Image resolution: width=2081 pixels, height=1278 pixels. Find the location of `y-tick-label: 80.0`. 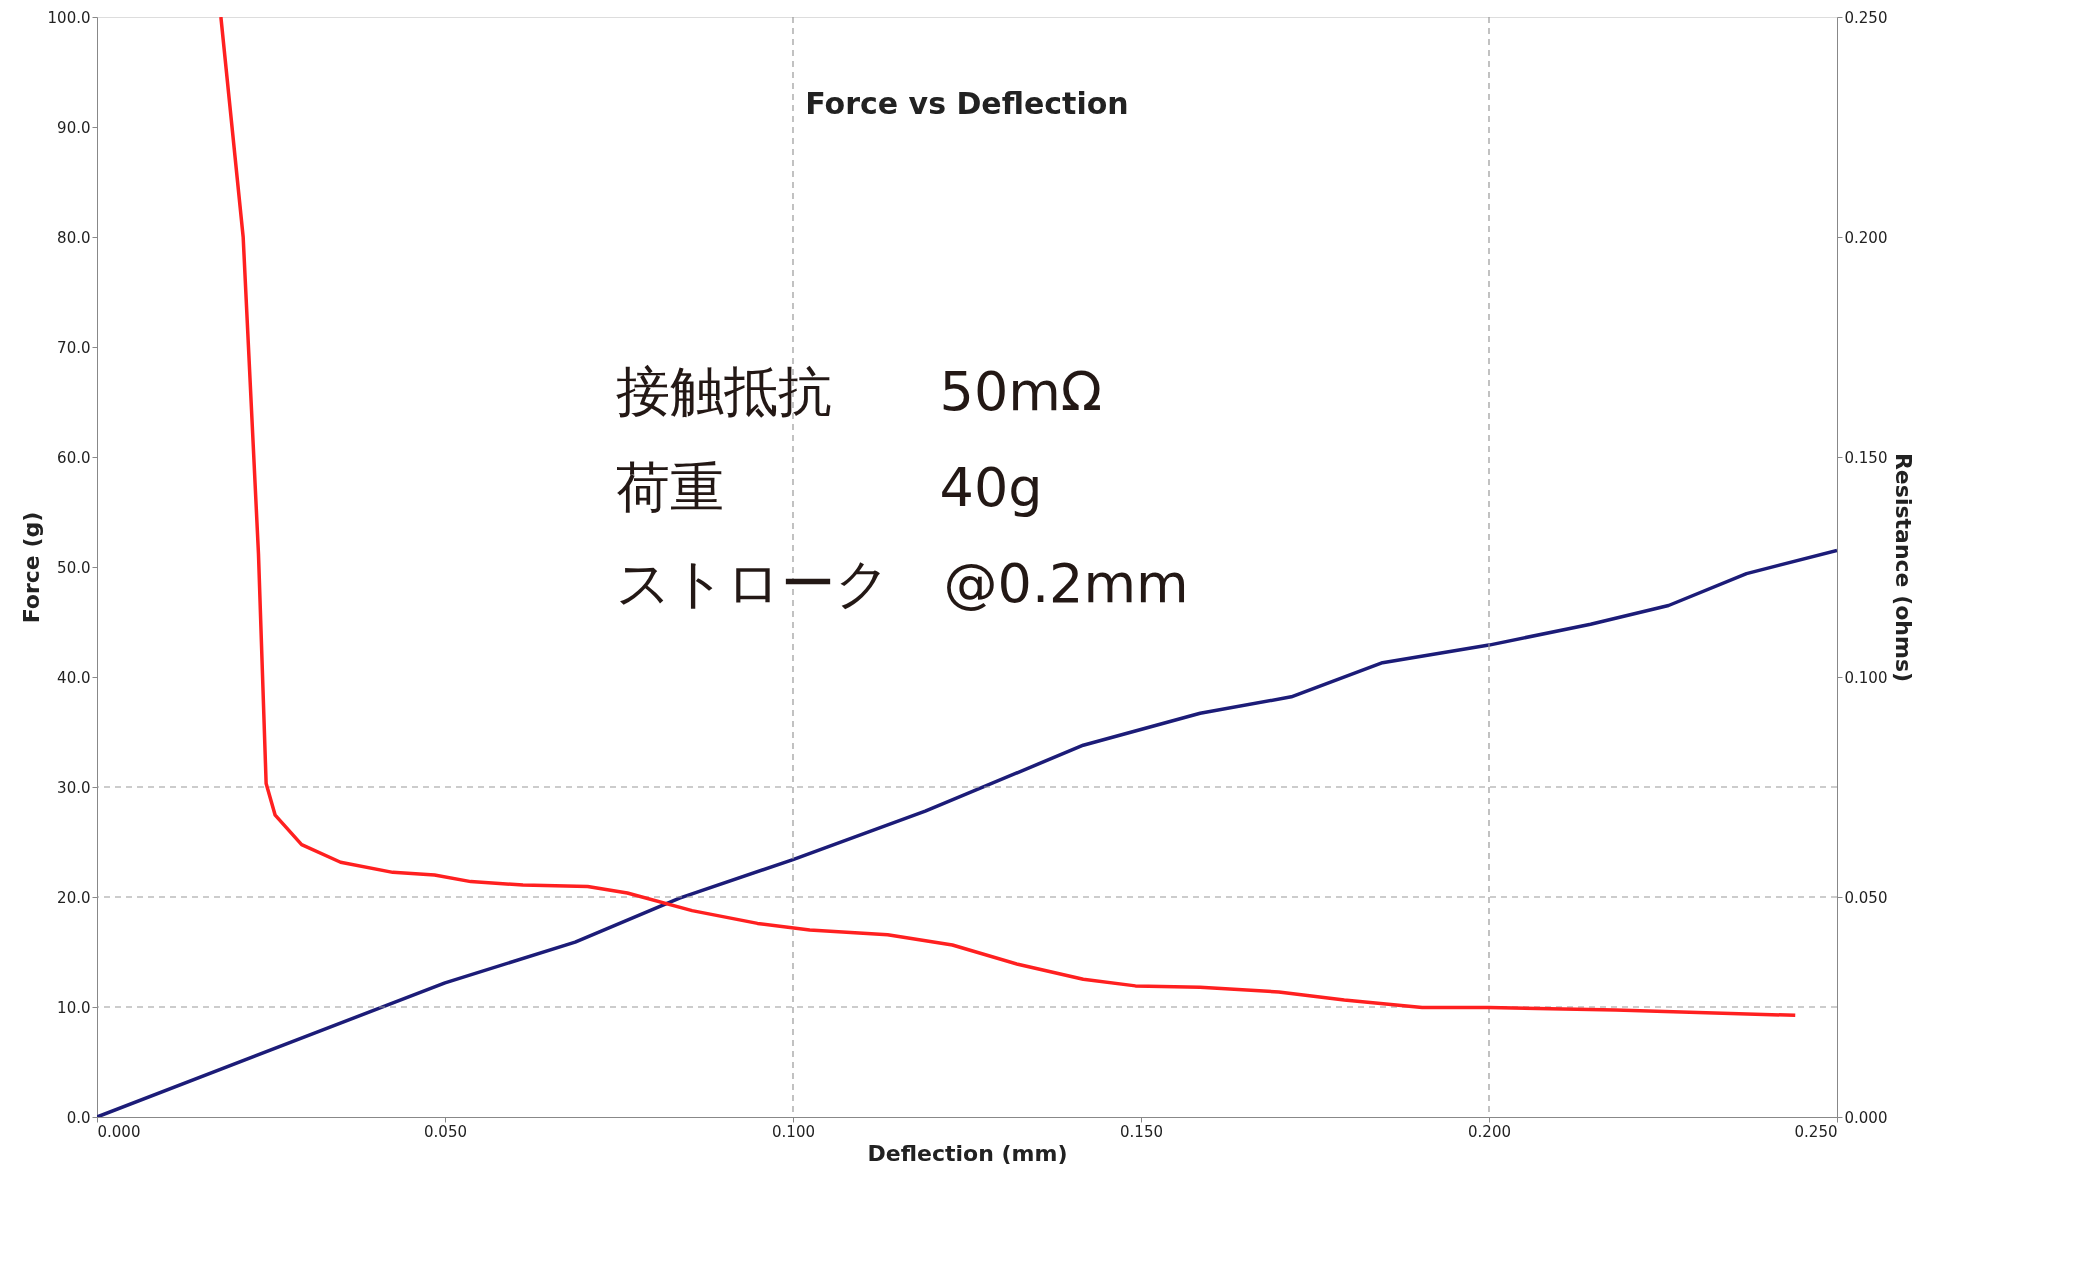

y-tick-label: 80.0 is located at coordinates (74, 237).